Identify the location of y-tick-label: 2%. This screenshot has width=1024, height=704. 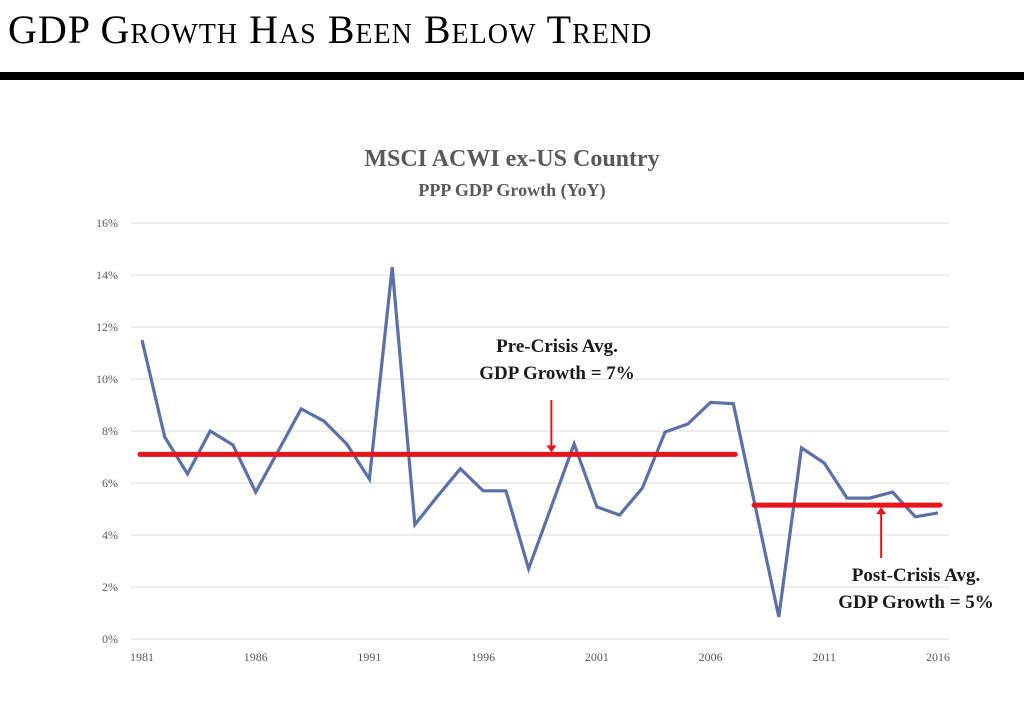
(110, 587).